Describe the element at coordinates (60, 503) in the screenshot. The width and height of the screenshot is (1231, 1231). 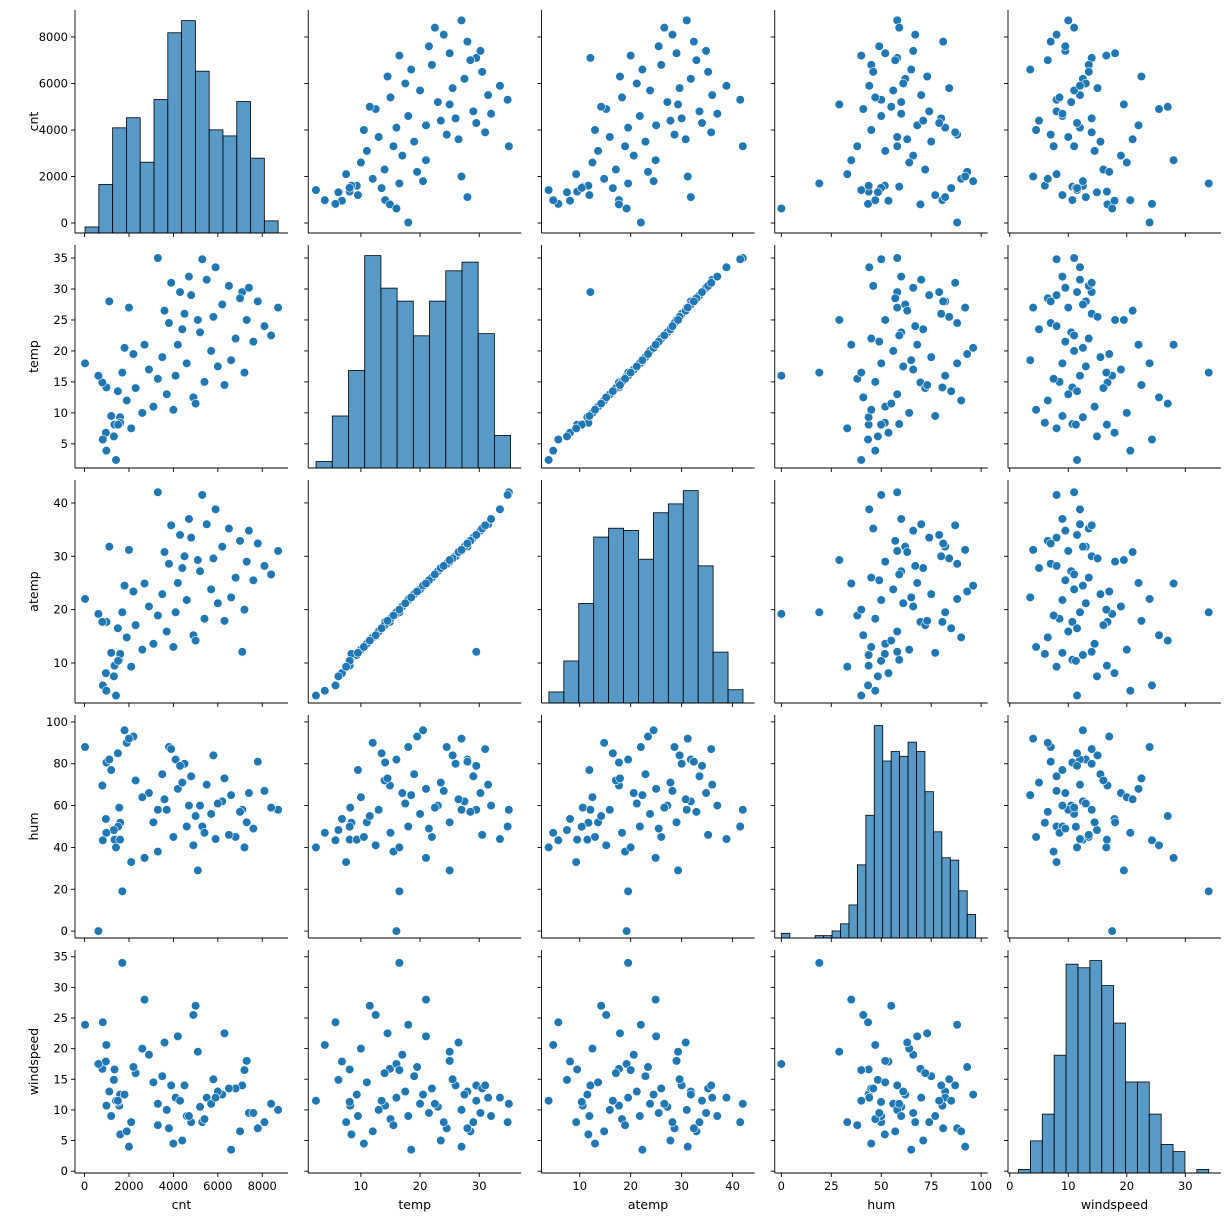
I see `y-tick-label: 40` at that location.